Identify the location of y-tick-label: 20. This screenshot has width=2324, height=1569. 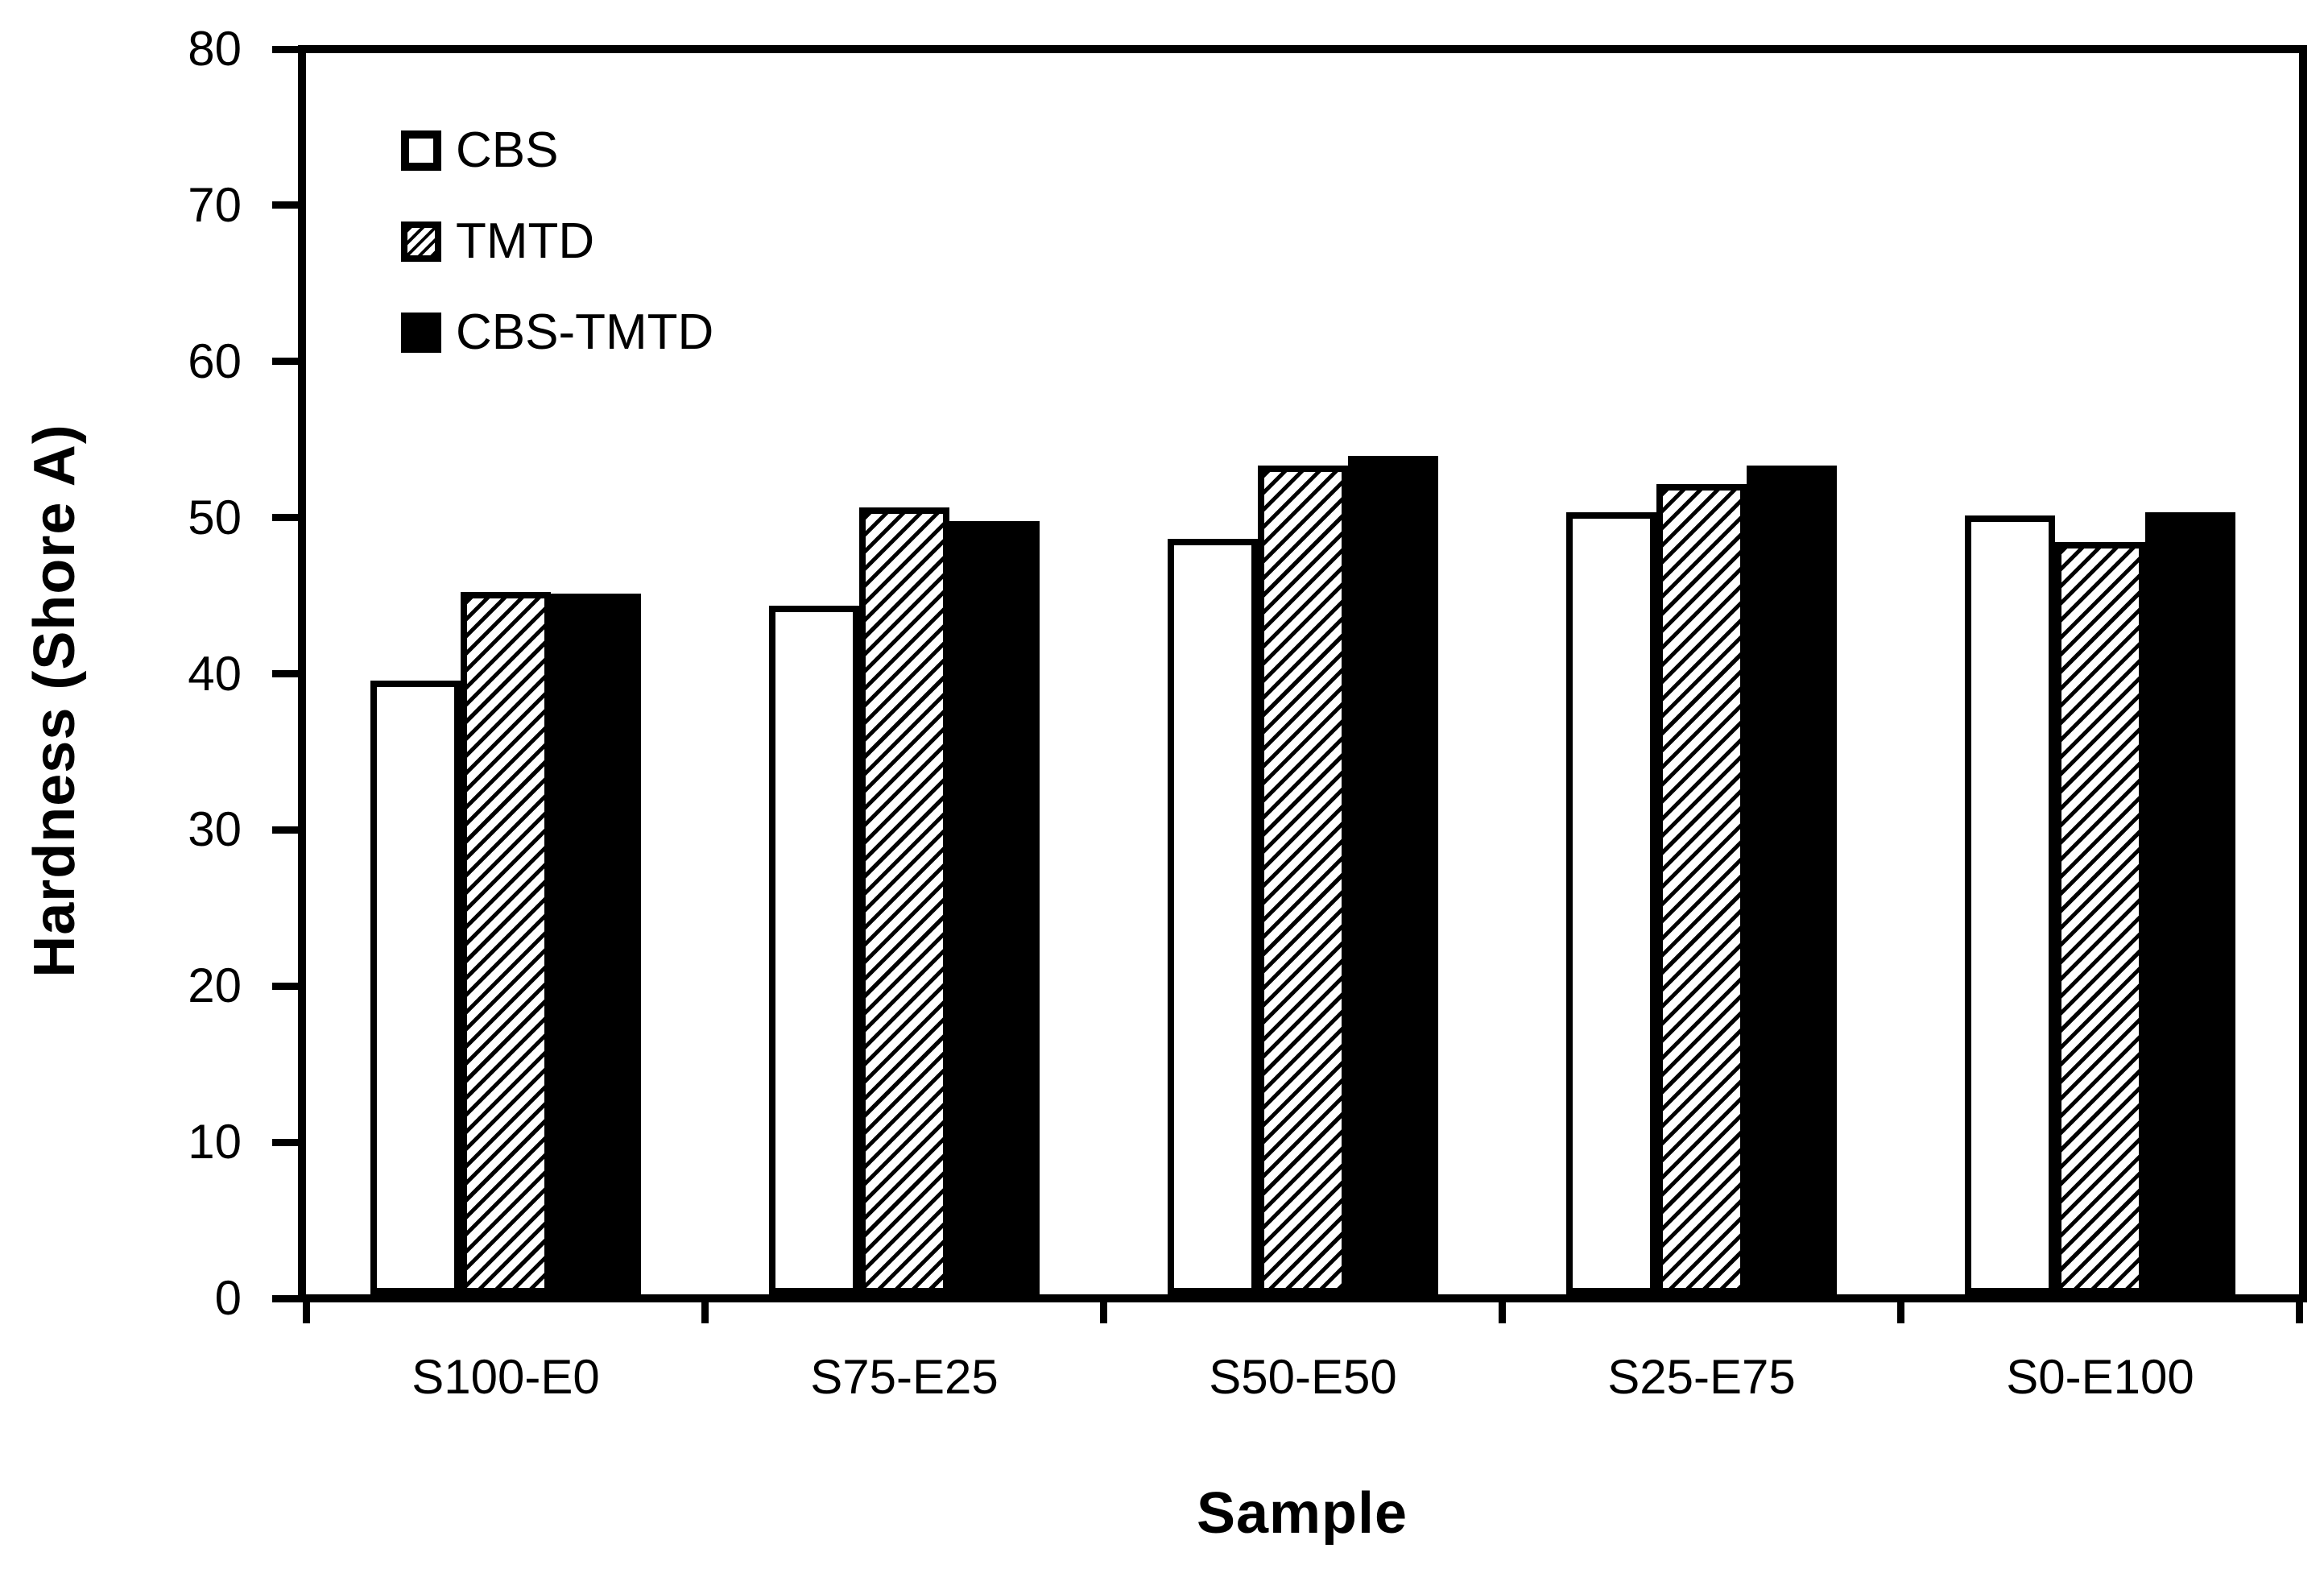
(215, 985).